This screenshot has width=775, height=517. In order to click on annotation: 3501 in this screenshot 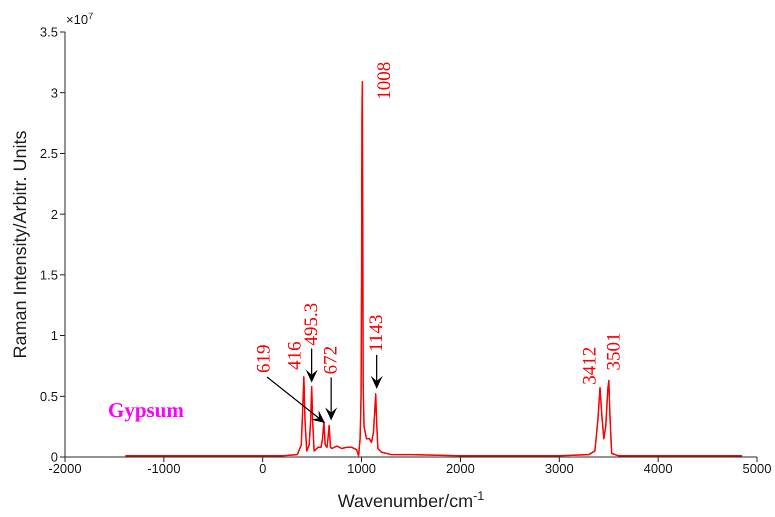, I will do `click(613, 351)`.